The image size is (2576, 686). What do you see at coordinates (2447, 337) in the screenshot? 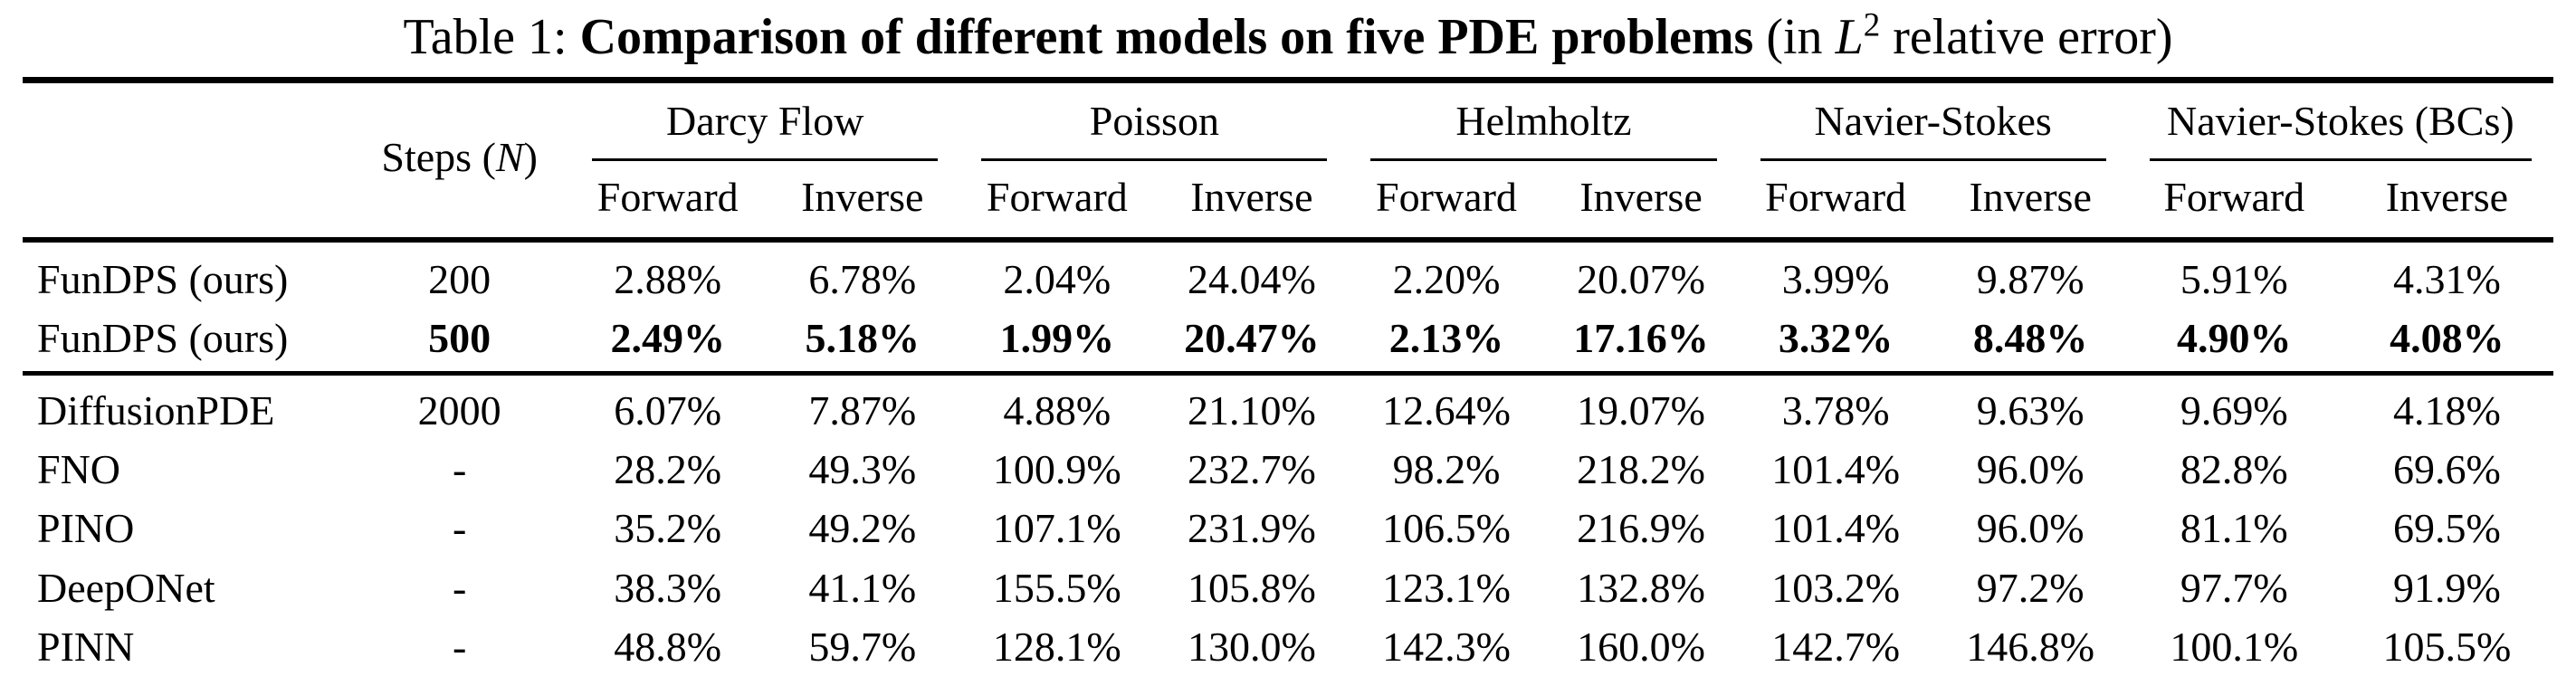
I see `cell-value: 4.08%` at bounding box center [2447, 337].